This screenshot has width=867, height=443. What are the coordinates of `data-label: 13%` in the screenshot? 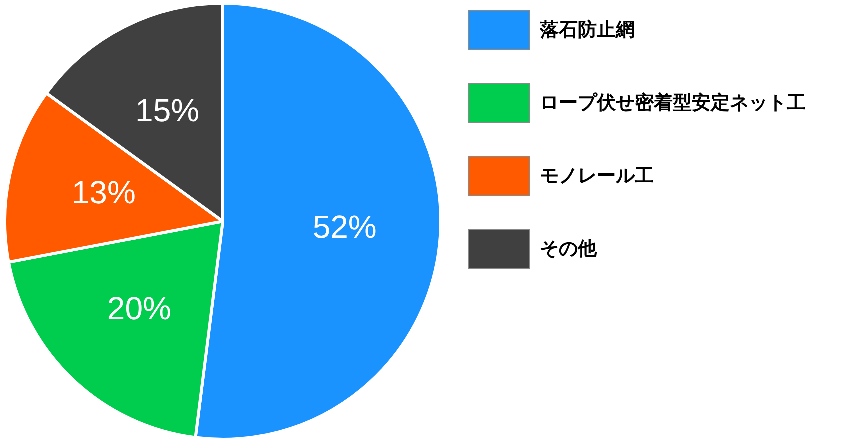 It's located at (104, 192).